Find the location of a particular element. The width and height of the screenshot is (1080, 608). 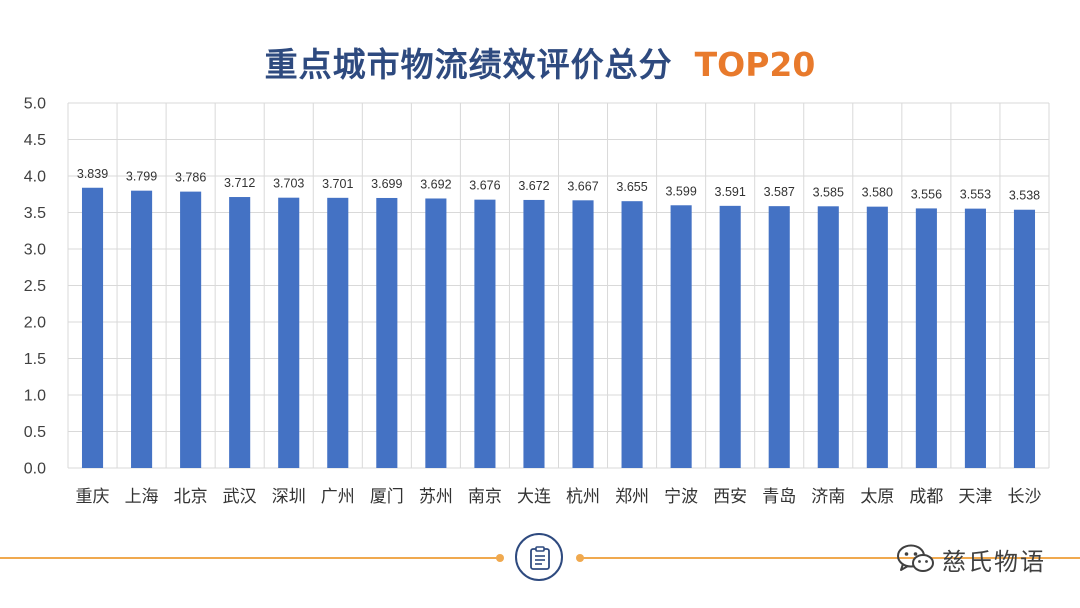

category-label: 苏州 is located at coordinates (436, 497).